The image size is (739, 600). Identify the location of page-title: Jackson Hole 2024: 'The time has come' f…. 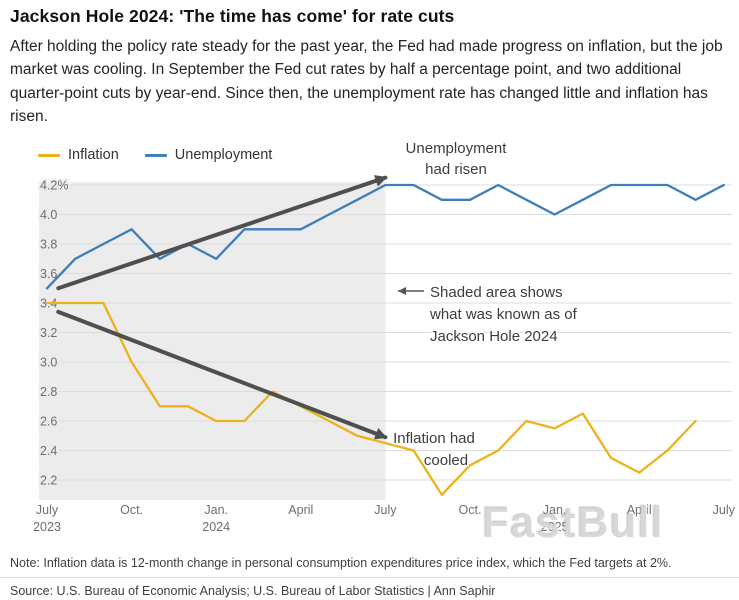
(232, 16).